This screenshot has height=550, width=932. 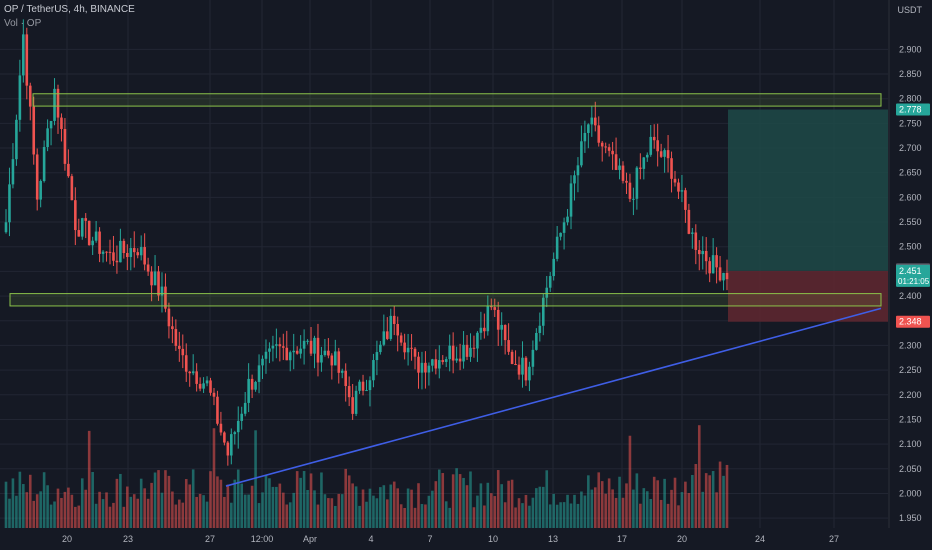 I want to click on symbol-legend: OP / TetherUS, 4h, BINANCE, so click(x=69, y=9).